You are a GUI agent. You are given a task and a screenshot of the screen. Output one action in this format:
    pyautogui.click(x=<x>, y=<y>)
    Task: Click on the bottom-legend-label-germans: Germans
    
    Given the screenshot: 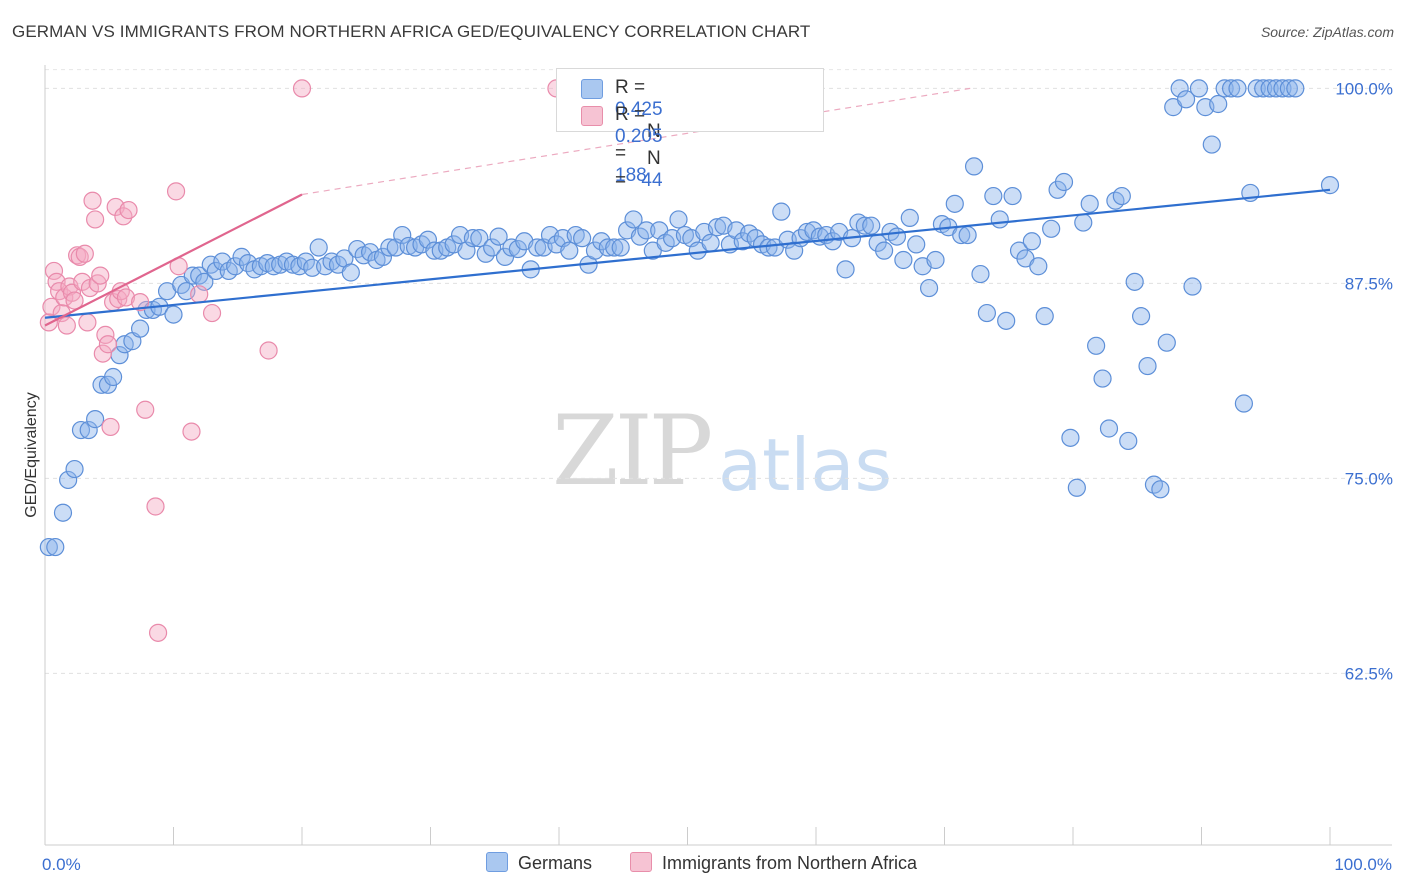 What is the action you would take?
    pyautogui.click(x=555, y=863)
    